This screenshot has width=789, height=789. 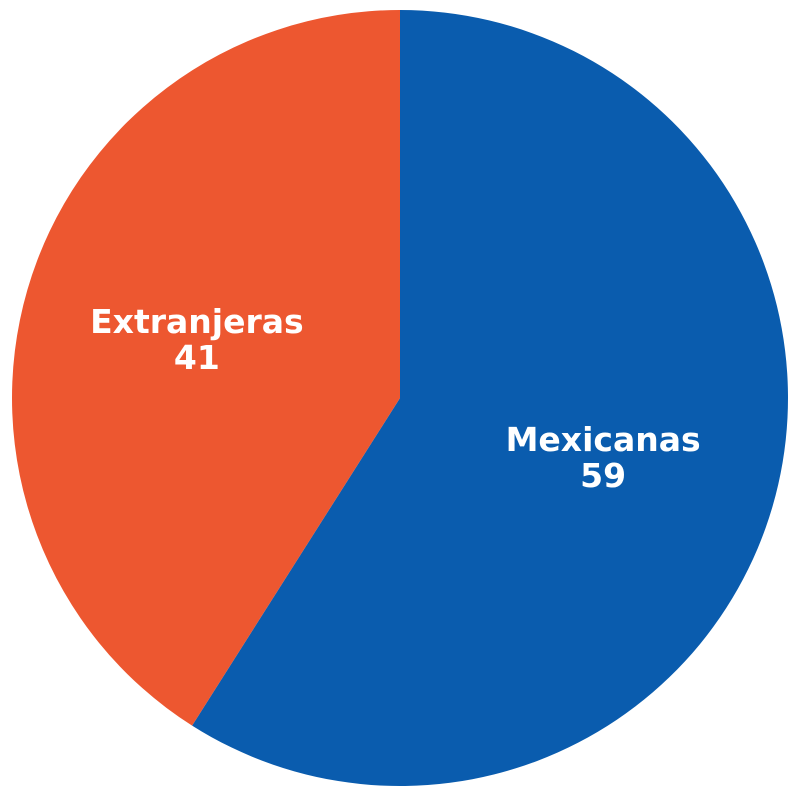 I want to click on slice-label-mexicanas: Mexicanas, so click(x=603, y=439).